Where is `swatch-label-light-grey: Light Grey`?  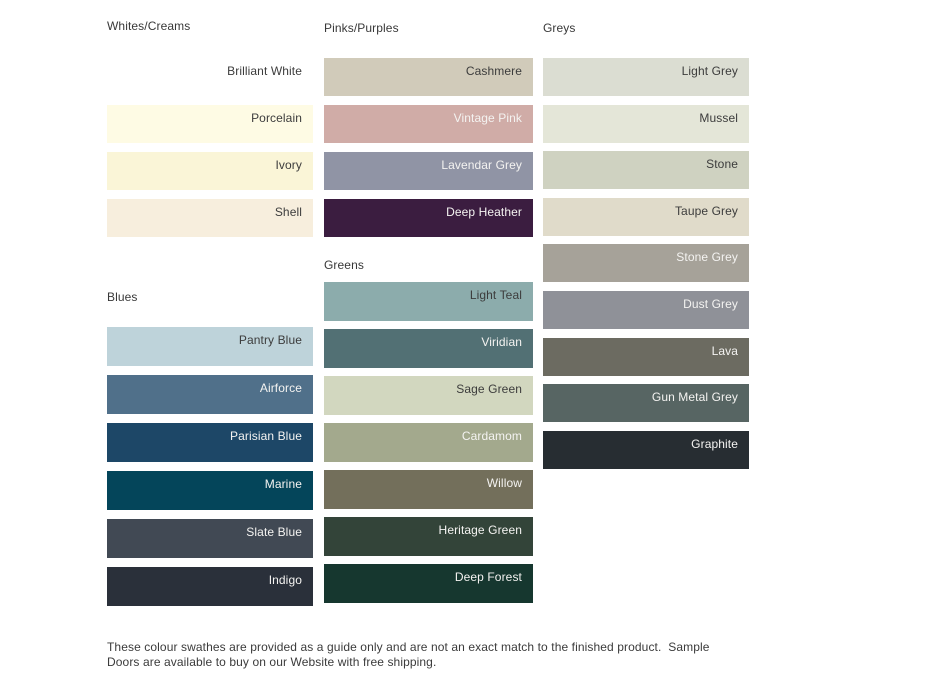 swatch-label-light-grey: Light Grey is located at coordinates (709, 71).